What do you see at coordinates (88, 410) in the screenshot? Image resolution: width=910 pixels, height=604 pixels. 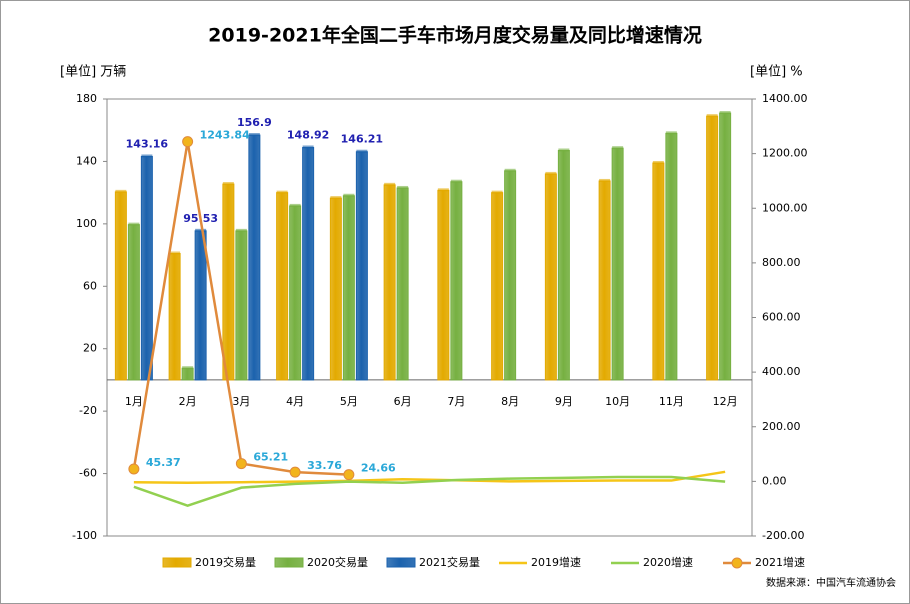 I see `y-tick-label: -20` at bounding box center [88, 410].